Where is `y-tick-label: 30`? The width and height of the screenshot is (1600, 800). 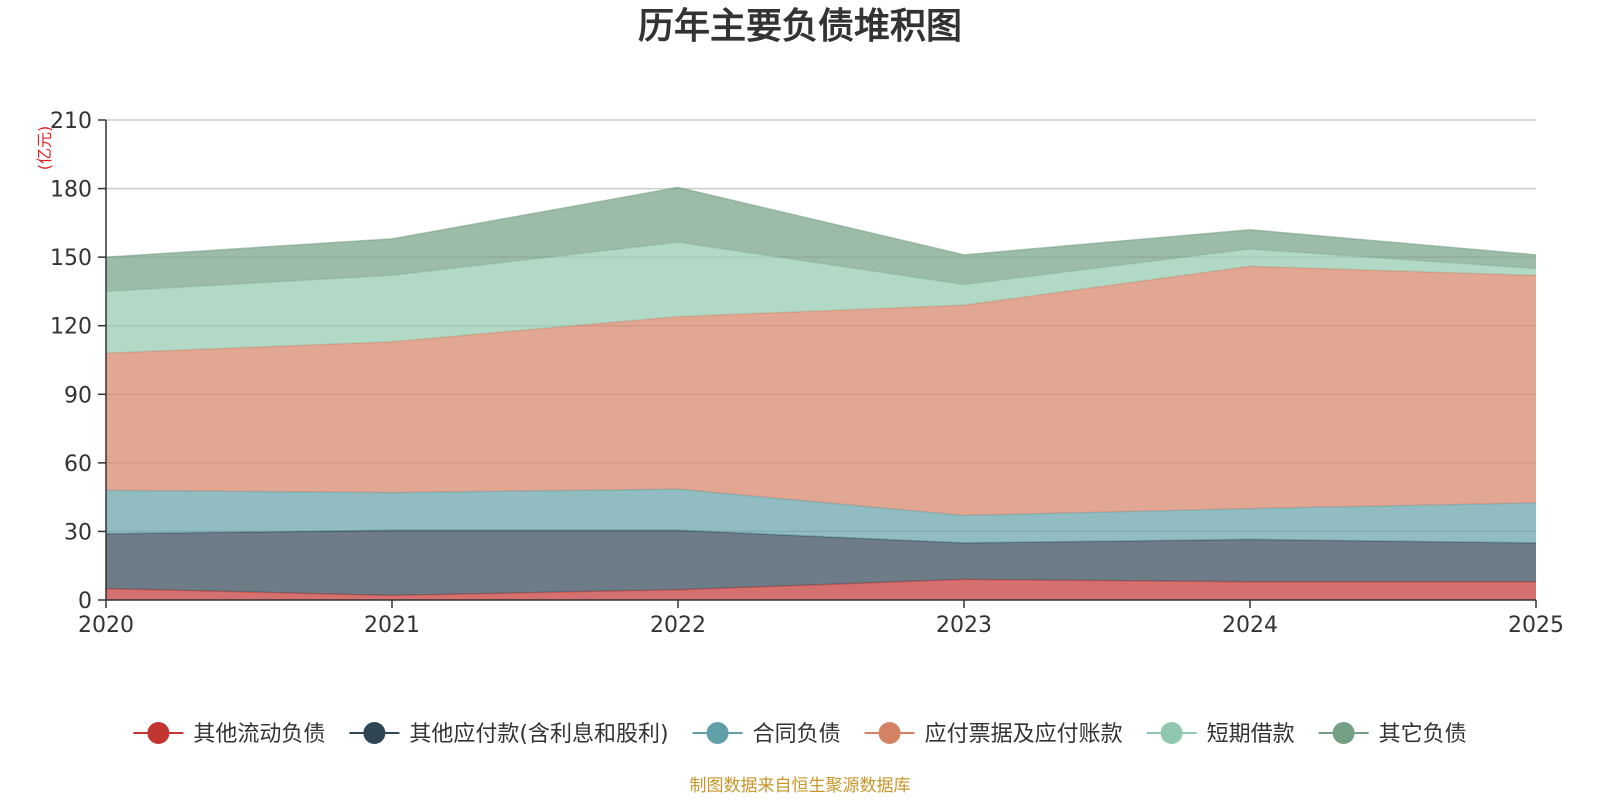 y-tick-label: 30 is located at coordinates (78, 532).